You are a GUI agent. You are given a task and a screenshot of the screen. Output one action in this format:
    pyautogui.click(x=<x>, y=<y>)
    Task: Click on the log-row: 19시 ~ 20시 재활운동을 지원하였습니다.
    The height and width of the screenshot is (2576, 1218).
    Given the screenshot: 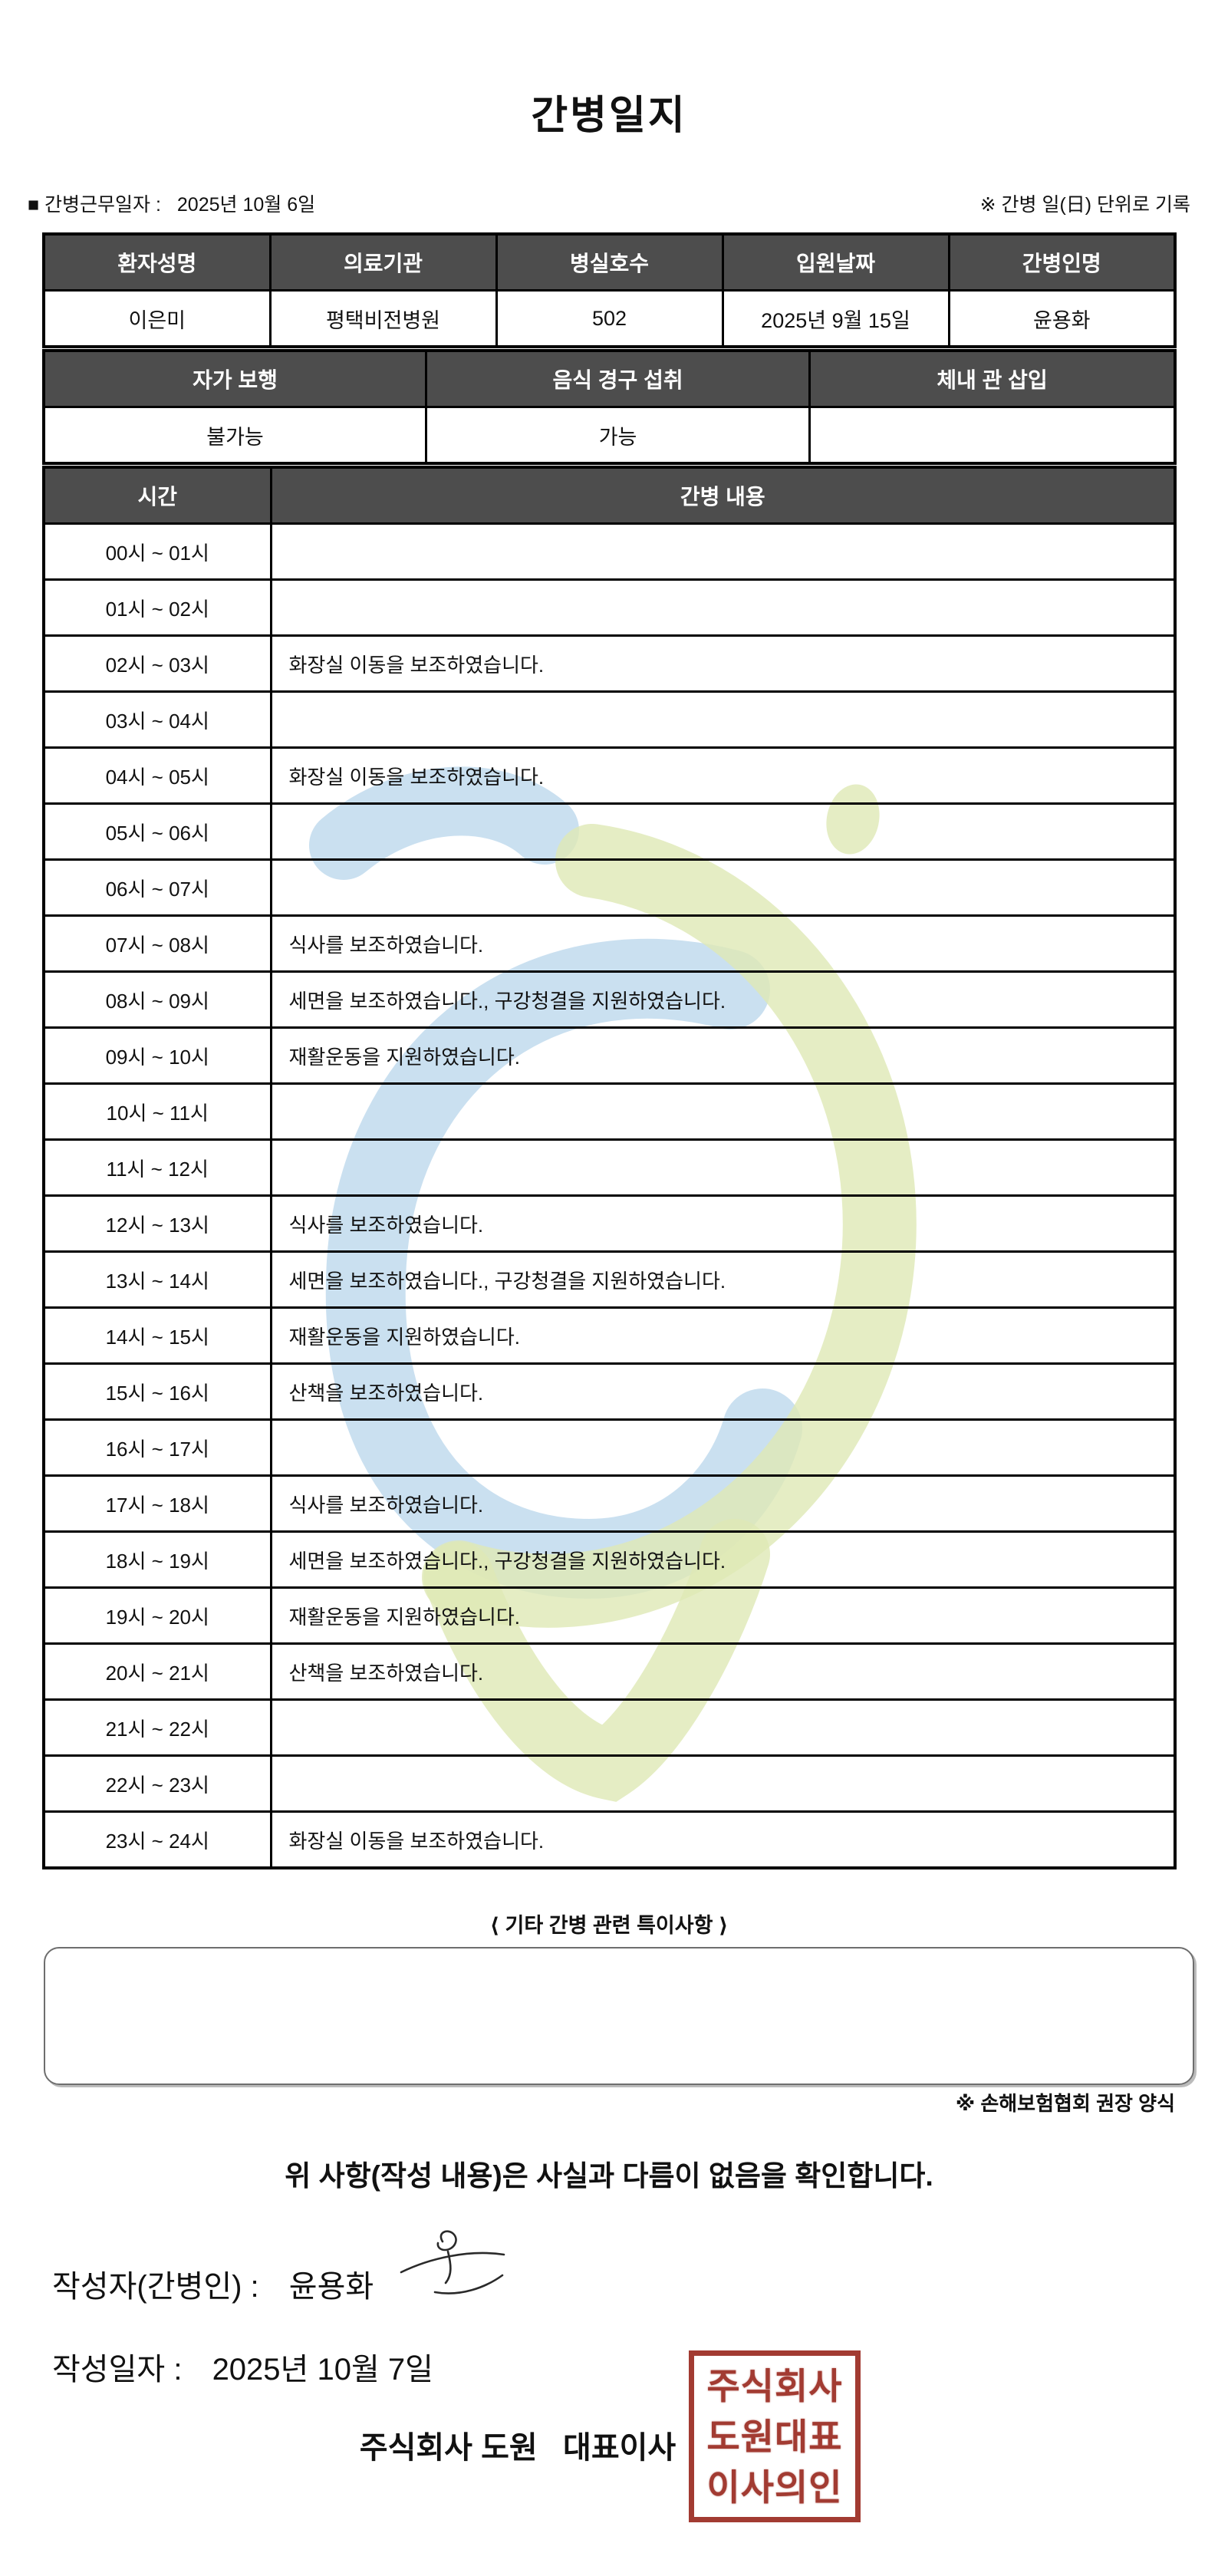 What is the action you would take?
    pyautogui.click(x=609, y=1615)
    